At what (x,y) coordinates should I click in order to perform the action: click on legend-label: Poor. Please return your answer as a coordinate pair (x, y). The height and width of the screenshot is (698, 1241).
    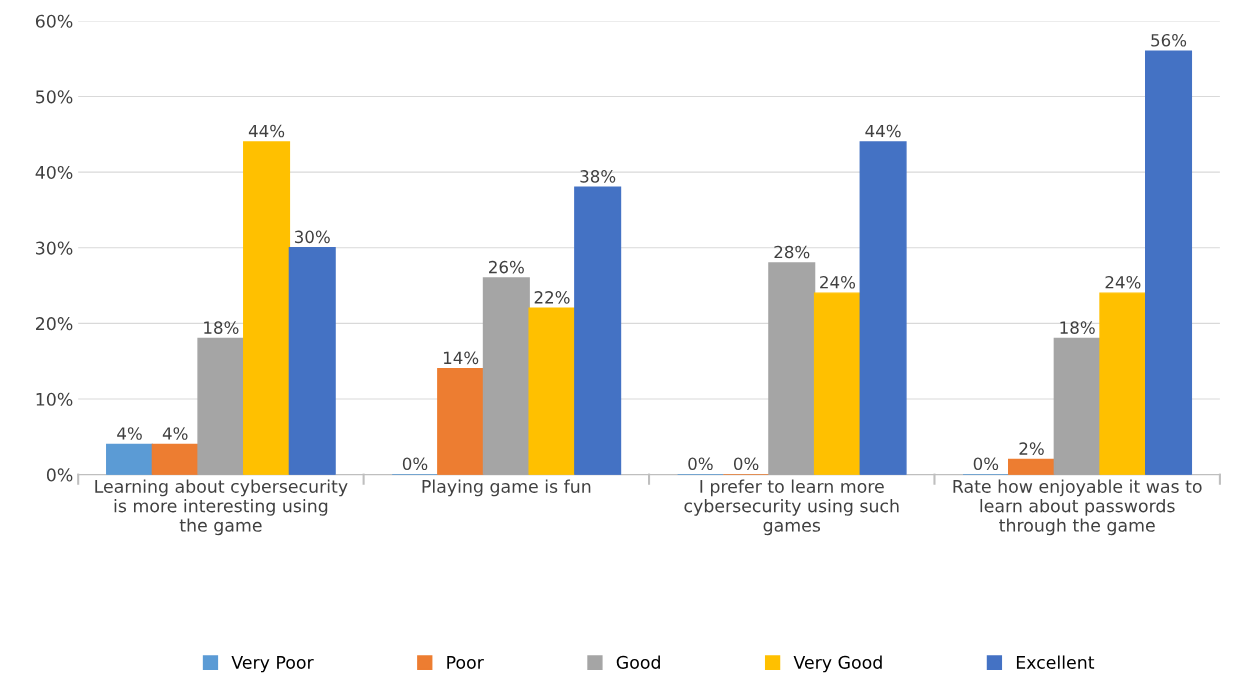
    Looking at the image, I should click on (465, 662).